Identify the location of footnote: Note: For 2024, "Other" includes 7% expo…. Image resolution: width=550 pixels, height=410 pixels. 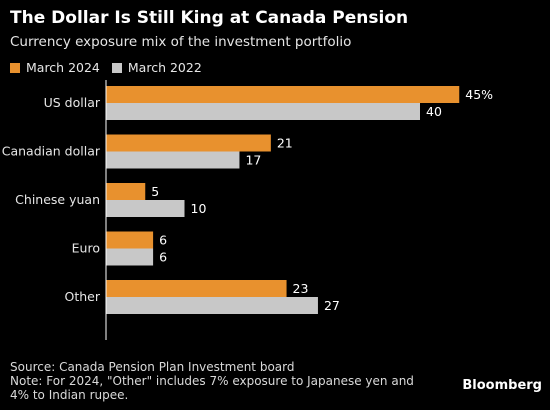
(212, 388).